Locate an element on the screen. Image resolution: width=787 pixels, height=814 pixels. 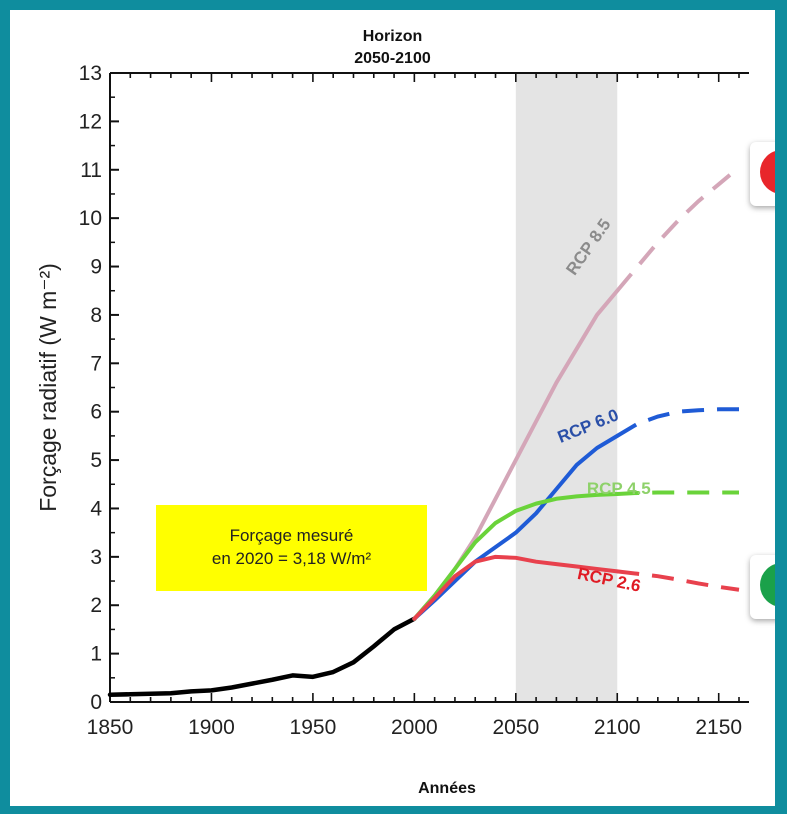
horizon-title: Horizon is located at coordinates (392, 36).